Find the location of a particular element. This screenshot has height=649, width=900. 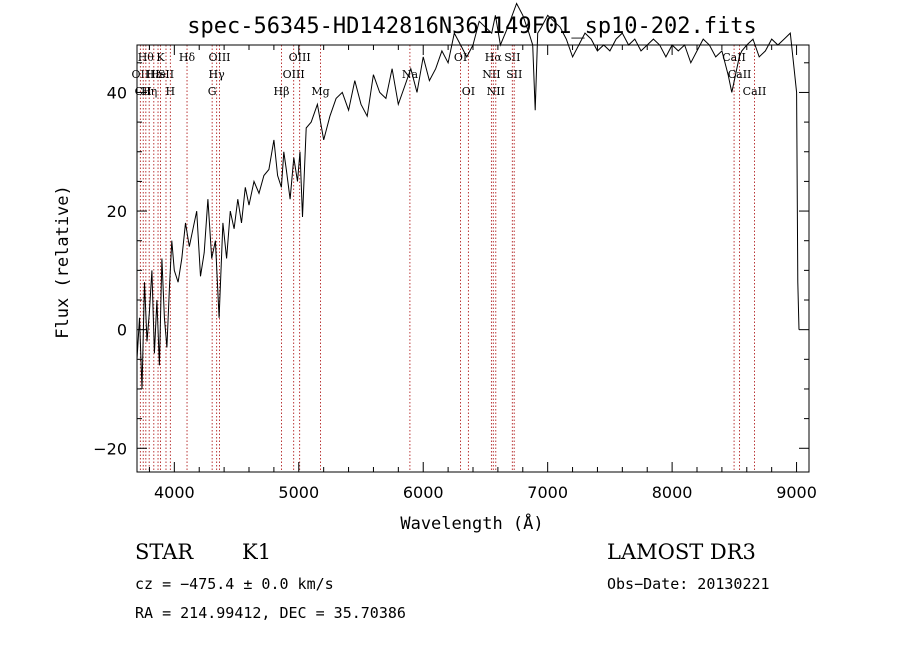

line-label-12: OIII is located at coordinates (219, 57).